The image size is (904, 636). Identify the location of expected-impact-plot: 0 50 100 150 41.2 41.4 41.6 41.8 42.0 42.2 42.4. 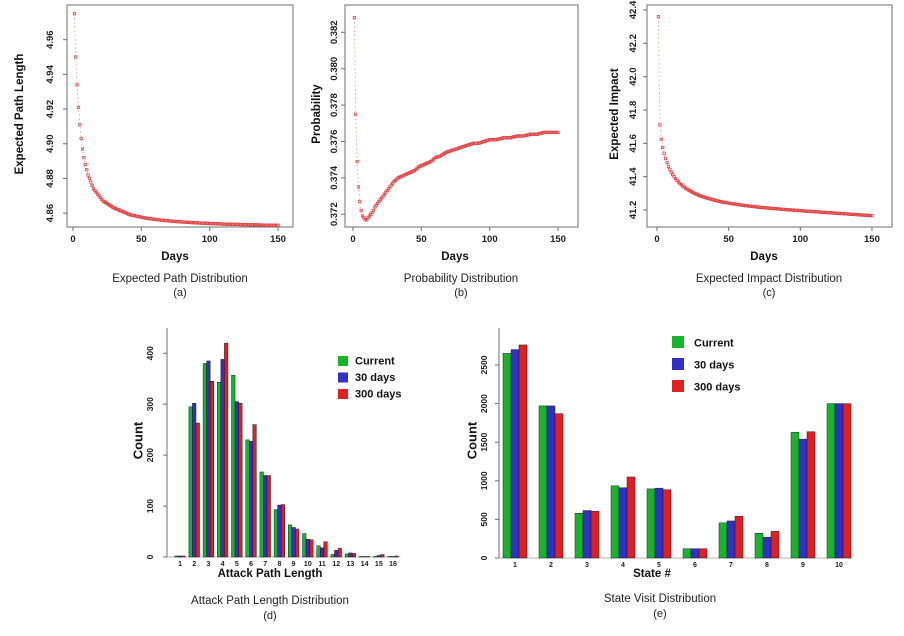
(760, 122).